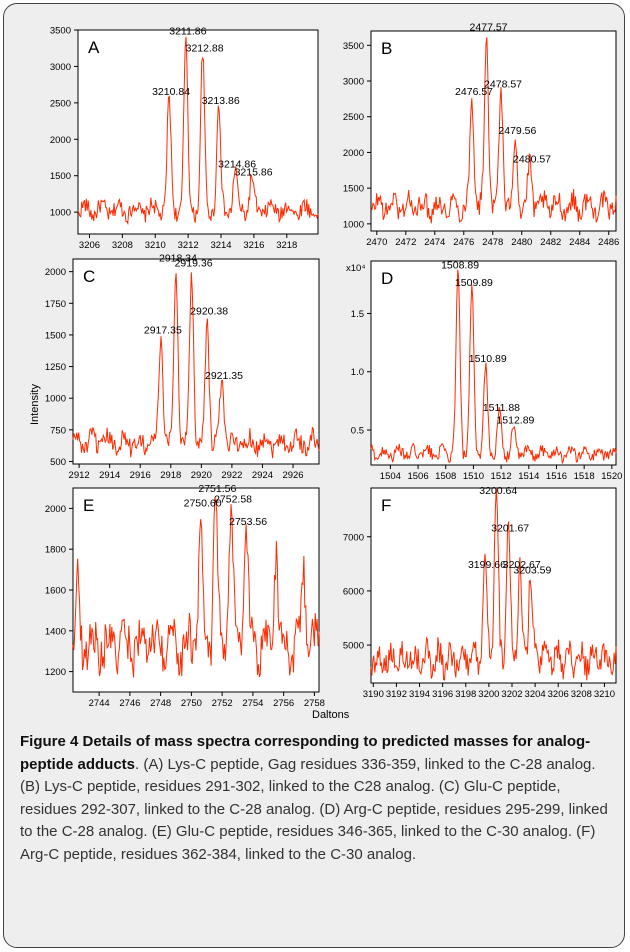 Image resolution: width=630 pixels, height=952 pixels. I want to click on y-tick-label: 5000, so click(353, 646).